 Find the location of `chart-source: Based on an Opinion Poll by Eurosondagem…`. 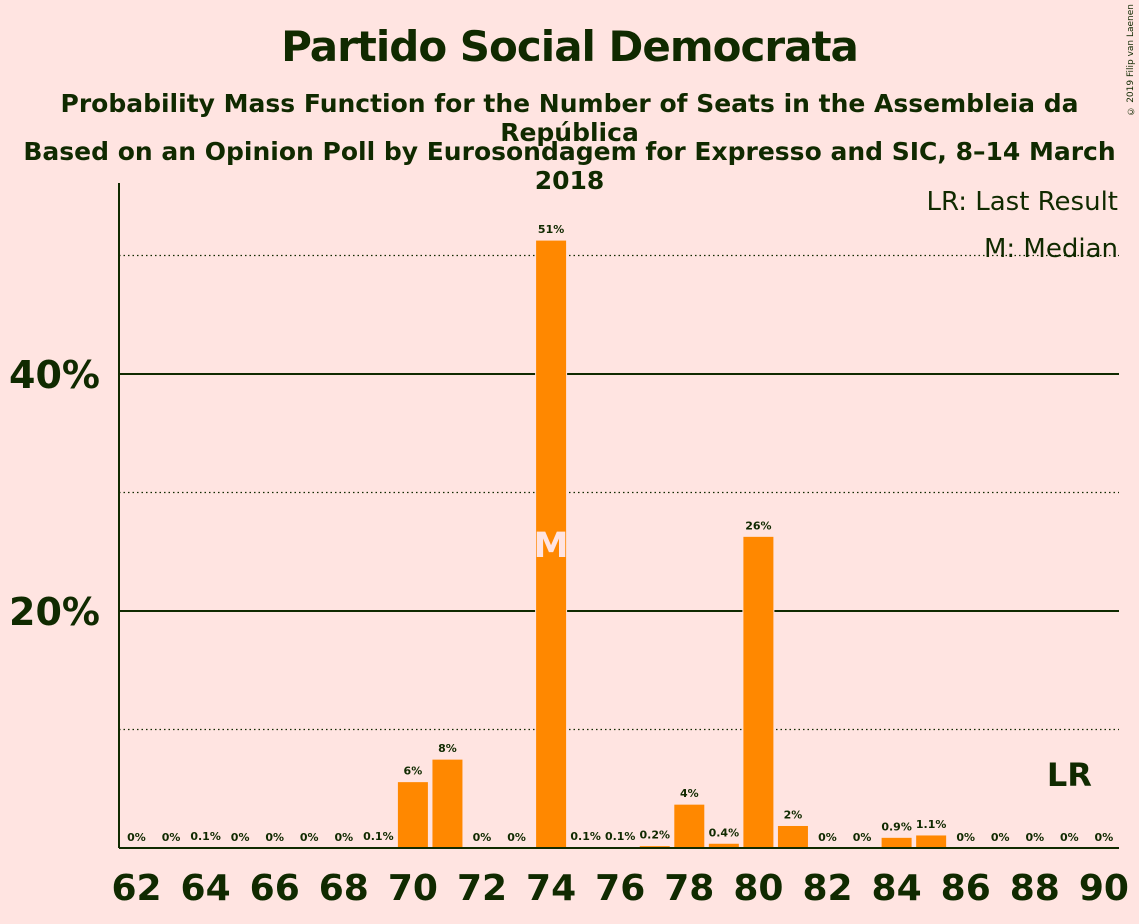

chart-source: Based on an Opinion Poll by Eurosondagem… is located at coordinates (569, 166).